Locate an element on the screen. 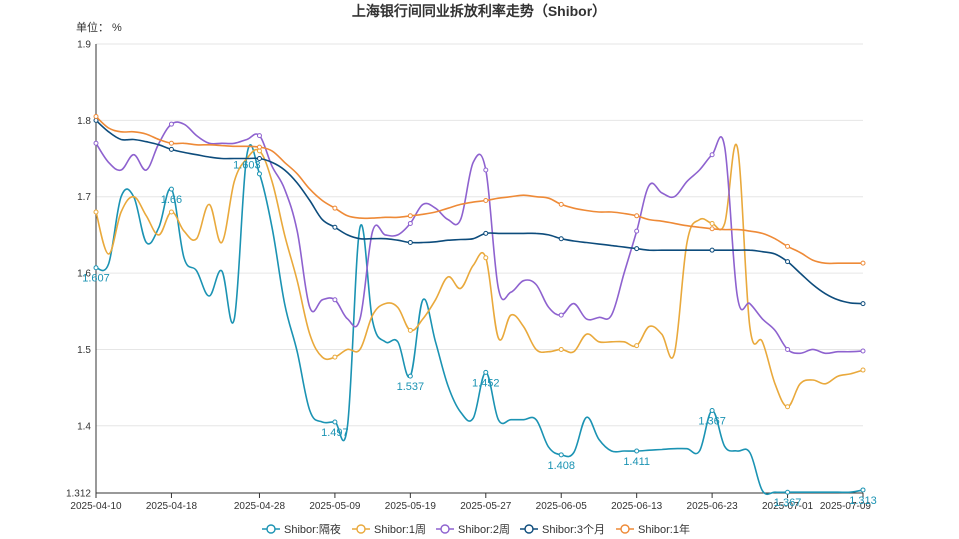  legend-item-3: Shibor:3个月 is located at coordinates (562, 529).